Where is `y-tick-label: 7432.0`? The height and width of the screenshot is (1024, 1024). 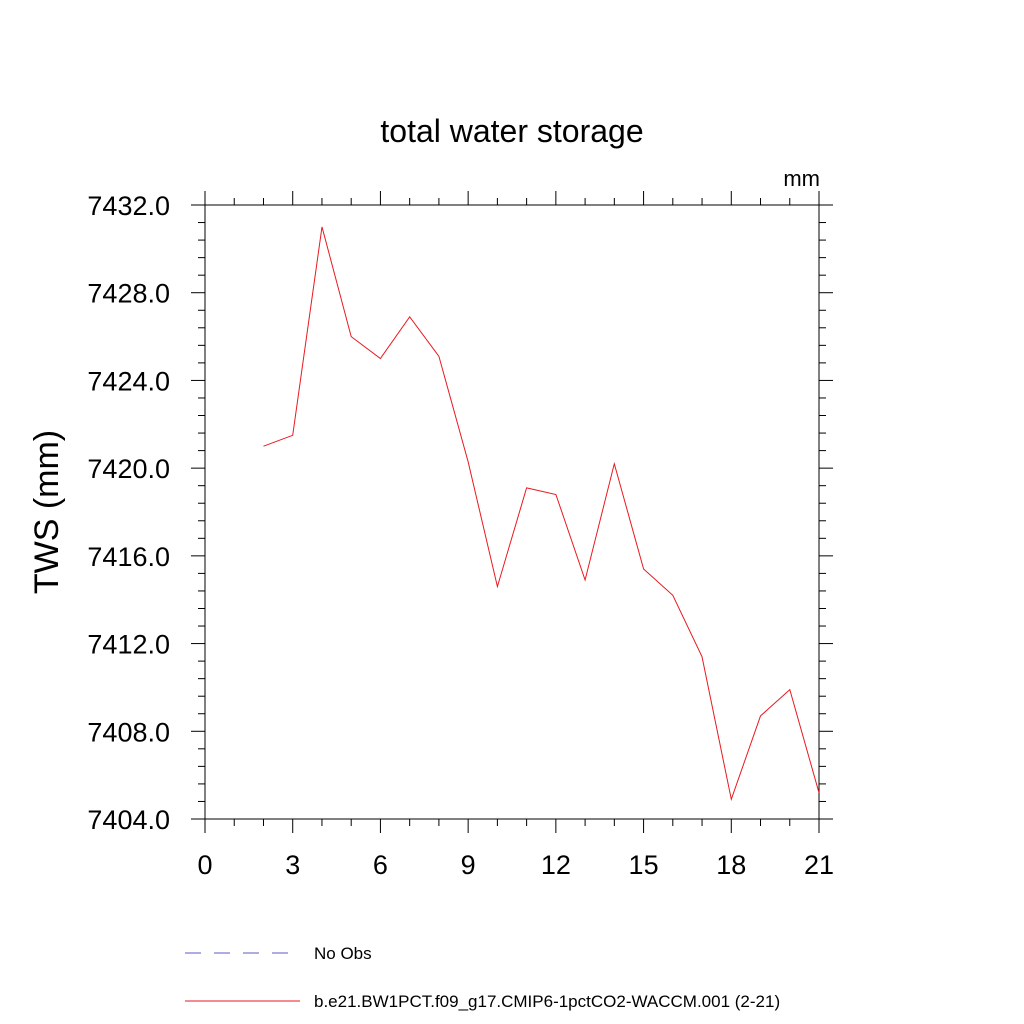
y-tick-label: 7432.0 is located at coordinates (128, 206).